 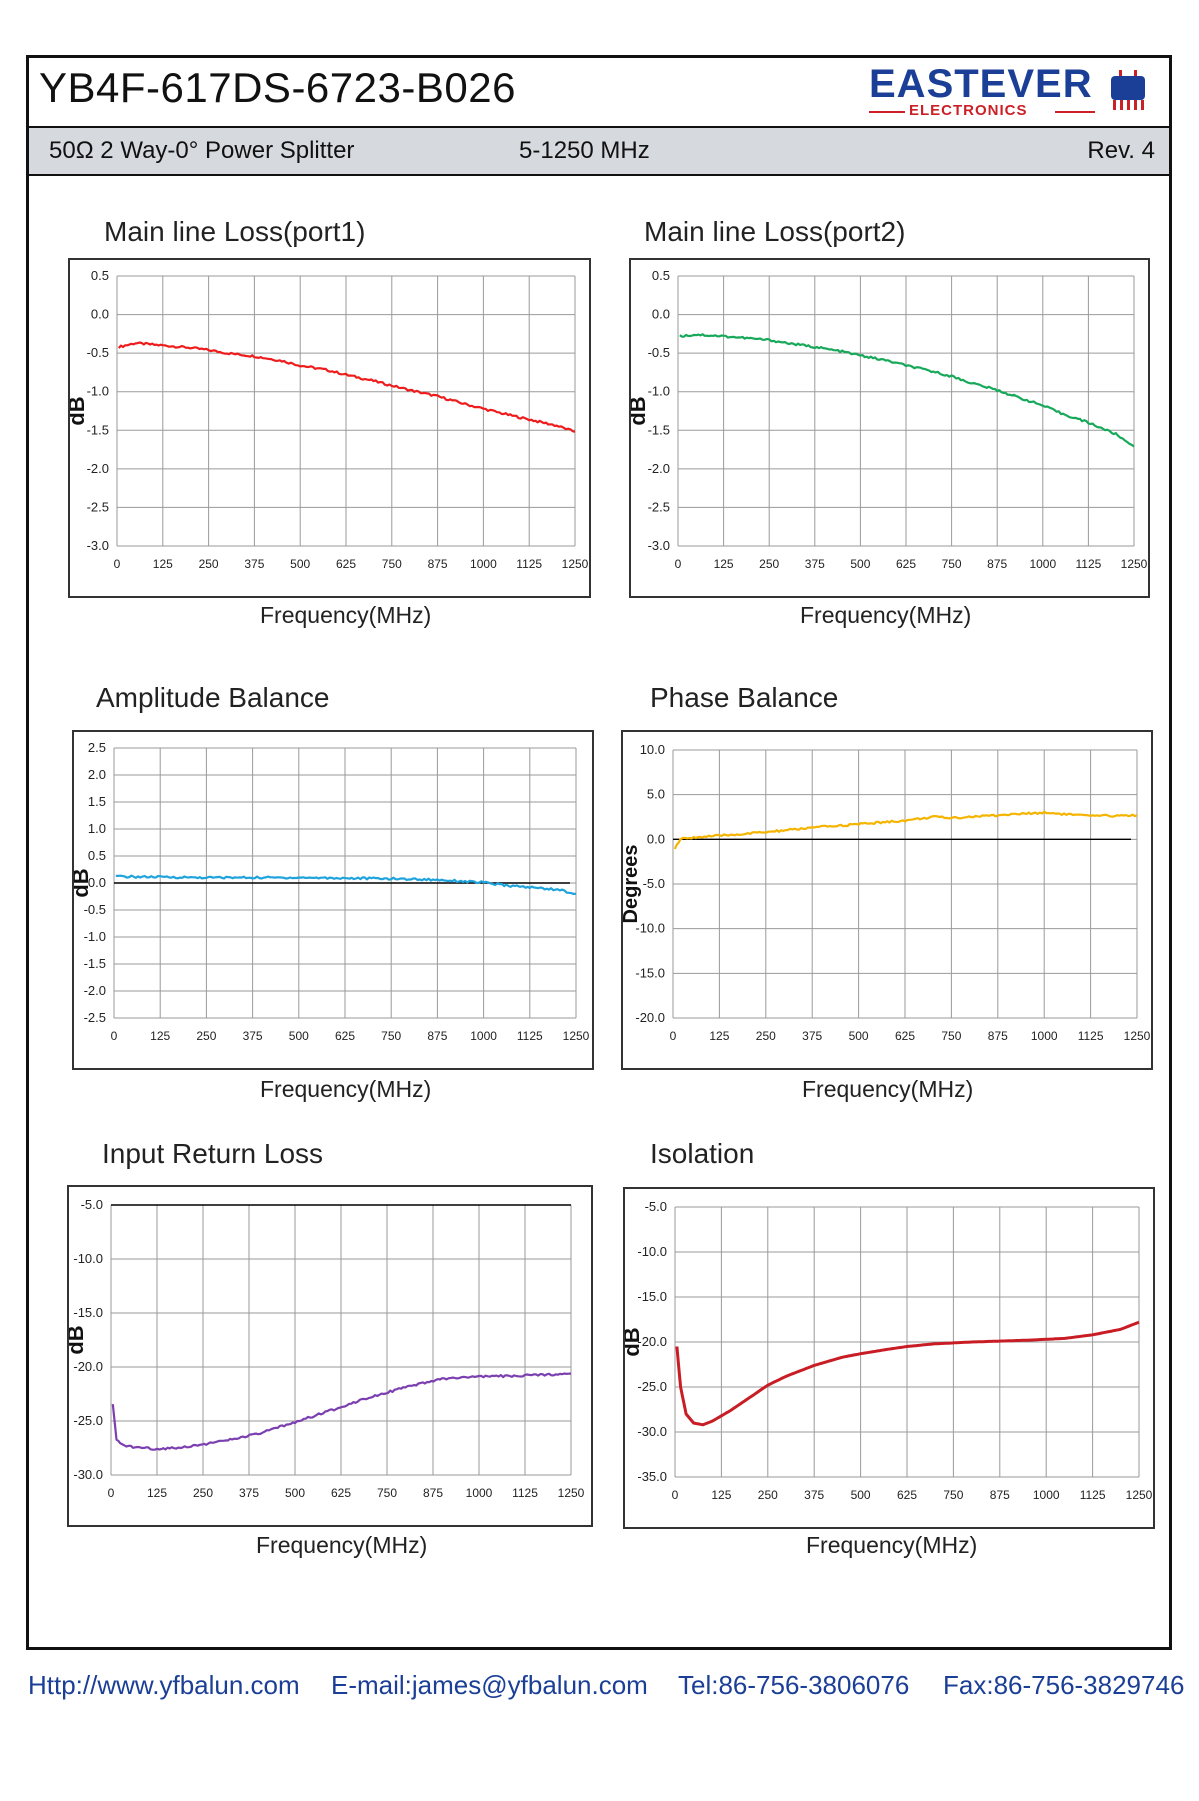 I want to click on email-link: E-mail:james@yfbalun.com, so click(x=489, y=1685).